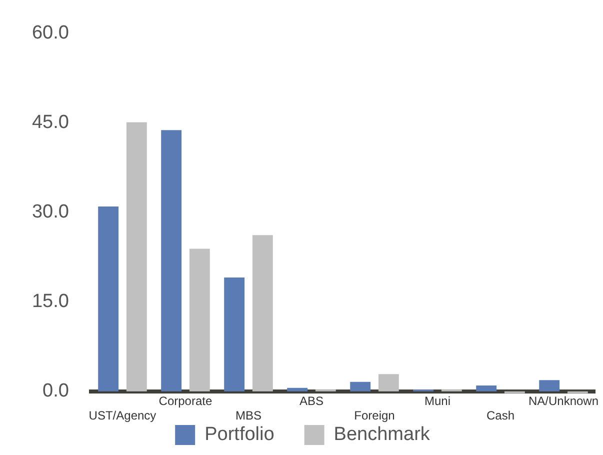 This screenshot has height=455, width=603. What do you see at coordinates (50, 212) in the screenshot?
I see `y-tick-label: 30.0` at bounding box center [50, 212].